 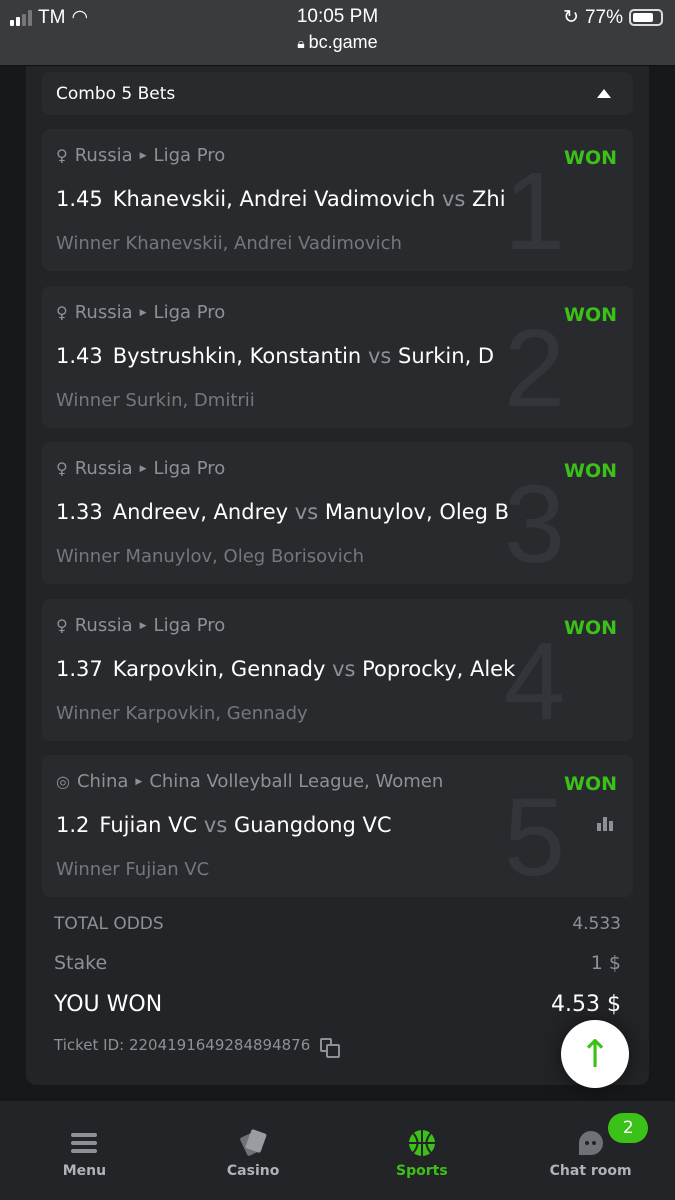 What do you see at coordinates (283, 512) in the screenshot?
I see `match: 1.33 Andreev, Andrey vs Manuylov, Oleg B` at bounding box center [283, 512].